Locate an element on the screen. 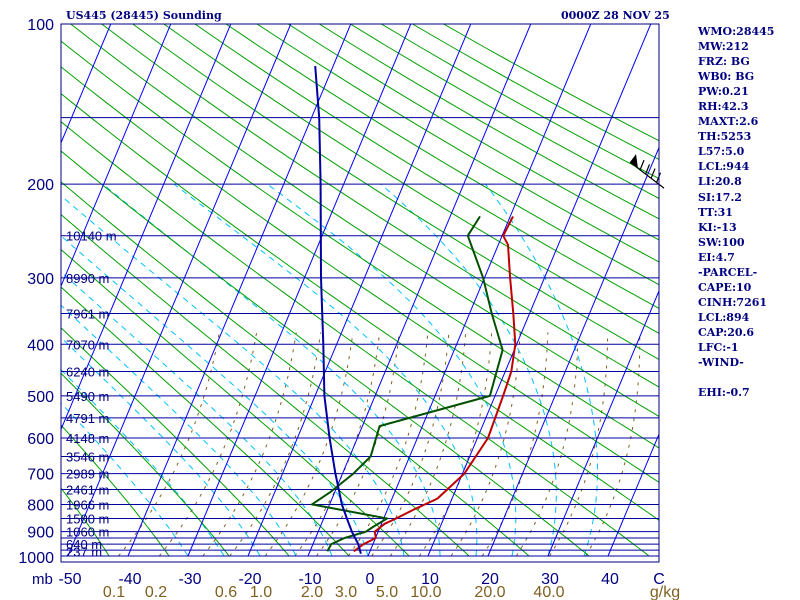 This screenshot has height=600, width=800. index-item: -WIND- is located at coordinates (721, 363).